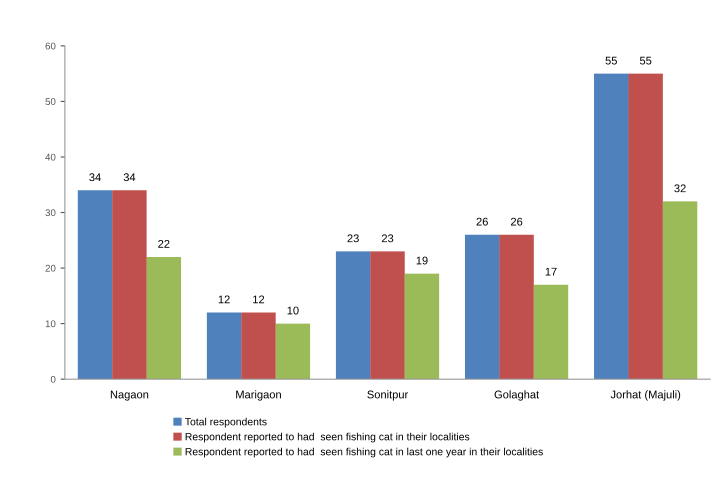 The width and height of the screenshot is (721, 483). Describe the element at coordinates (387, 395) in the screenshot. I see `x-tick-label: Sonitpur` at that location.